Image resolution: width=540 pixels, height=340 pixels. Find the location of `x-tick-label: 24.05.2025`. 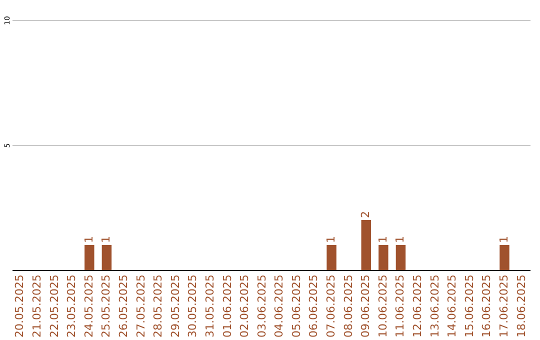

x-tick-label: 24.05.2025 is located at coordinates (89, 306).